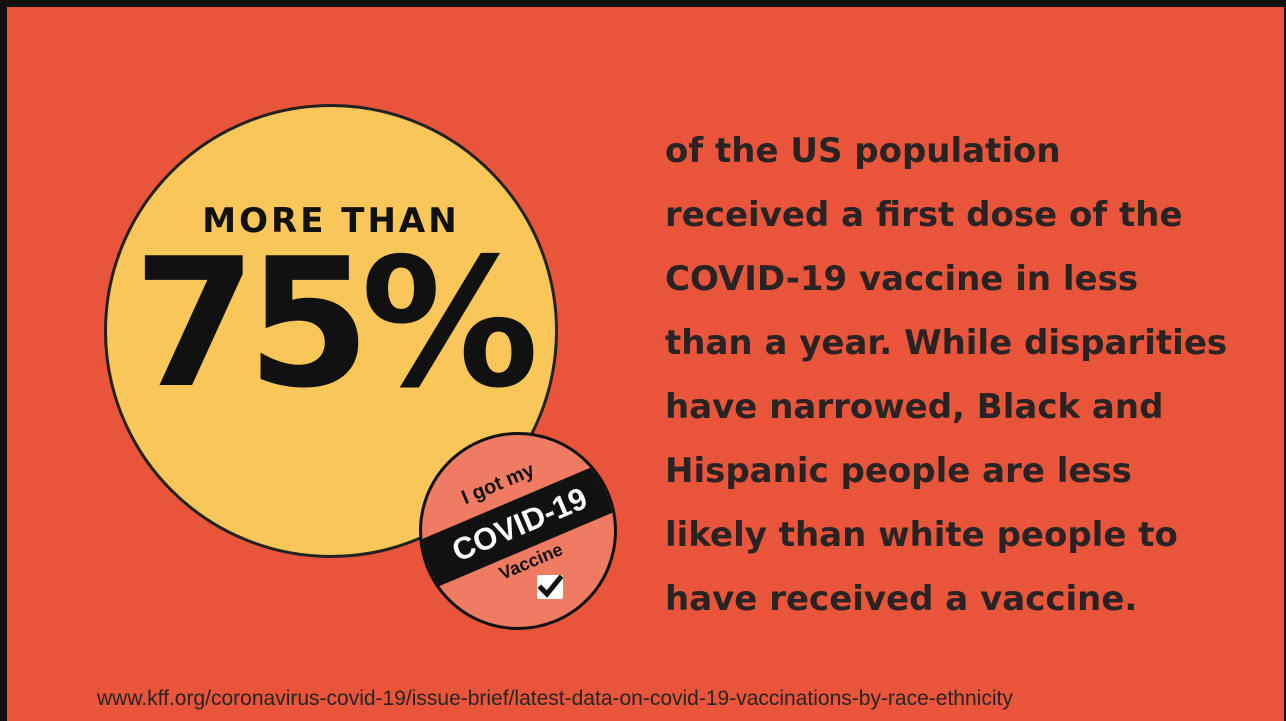 Image resolution: width=1286 pixels, height=721 pixels. What do you see at coordinates (335, 323) in the screenshot?
I see `stat-value: 75%` at bounding box center [335, 323].